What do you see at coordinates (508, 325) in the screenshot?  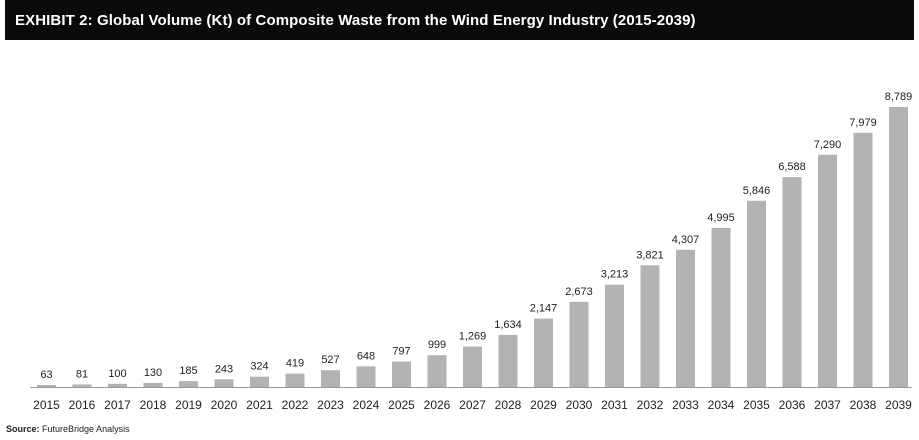 I see `value-label-2028: 1,634` at bounding box center [508, 325].